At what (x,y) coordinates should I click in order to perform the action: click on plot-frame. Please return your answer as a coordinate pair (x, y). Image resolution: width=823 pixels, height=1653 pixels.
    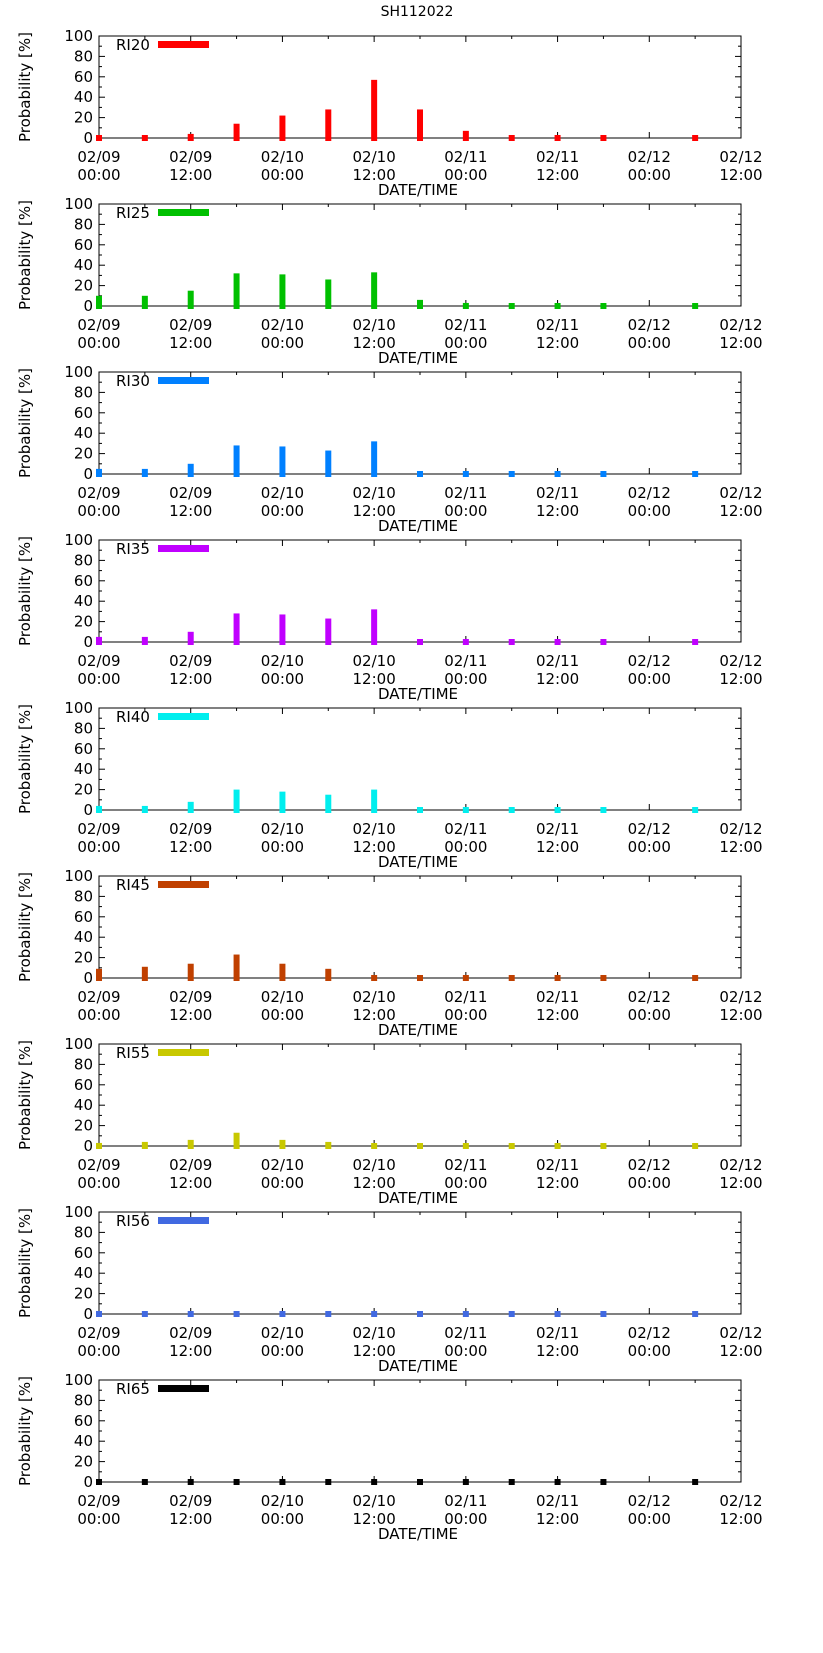
    Looking at the image, I should click on (420, 1095).